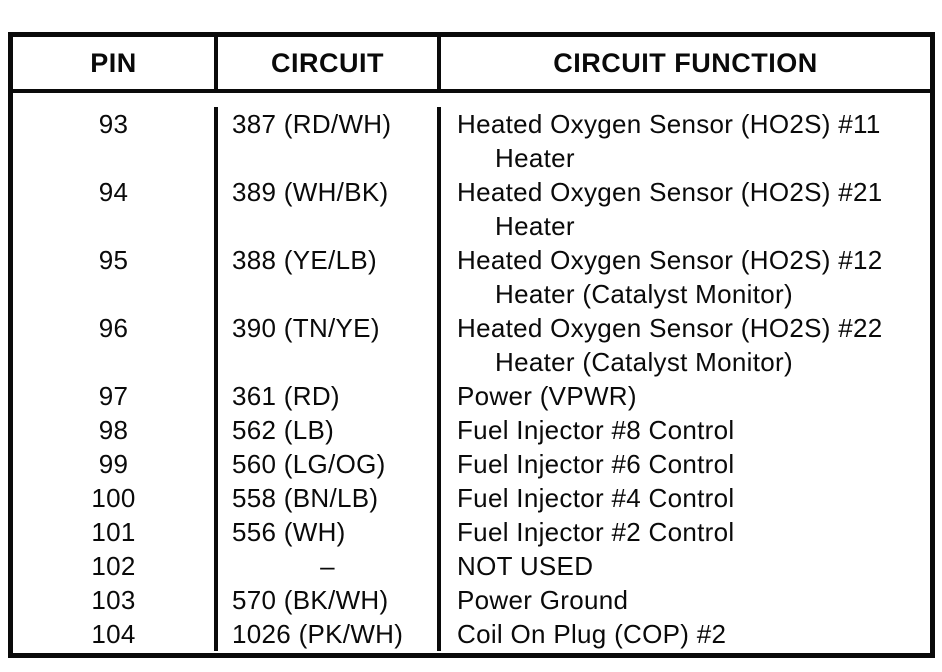  Describe the element at coordinates (329, 345) in the screenshot. I see `circuit-cell: 390 (TN/YE)` at that location.